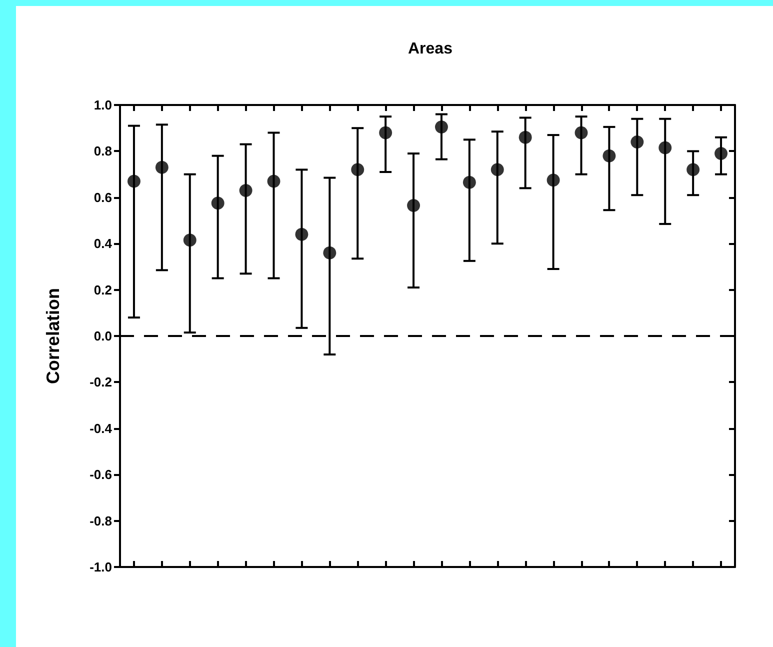  I want to click on chart-title: Areas, so click(430, 49).